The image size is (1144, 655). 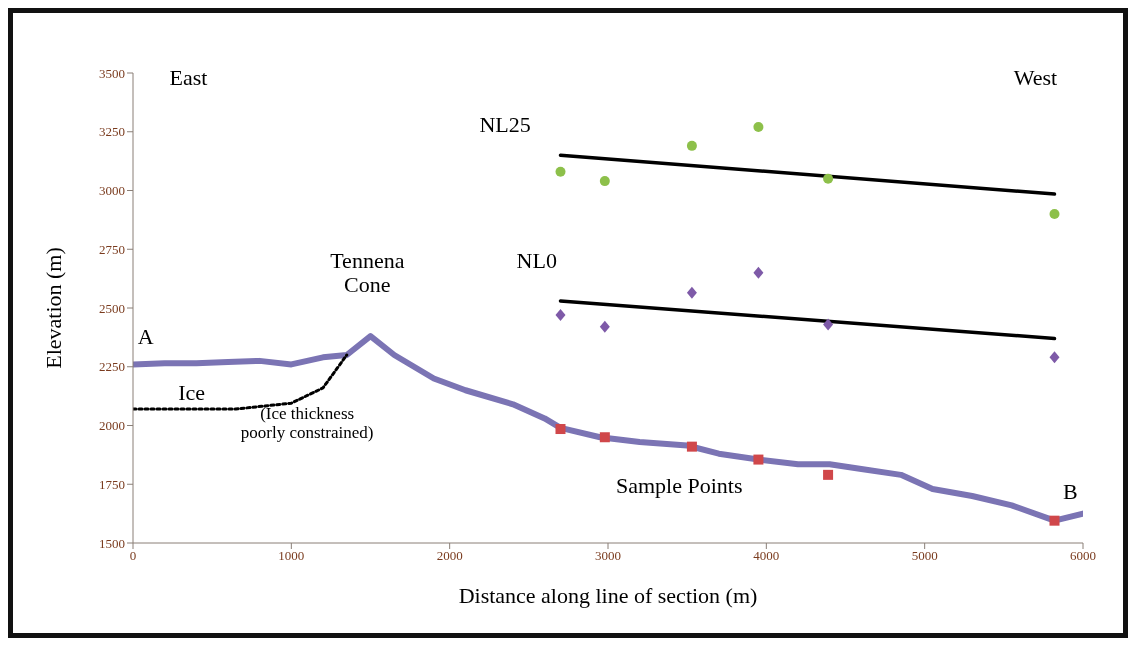 What do you see at coordinates (112, 367) in the screenshot?
I see `y-tick-label: 2250` at bounding box center [112, 367].